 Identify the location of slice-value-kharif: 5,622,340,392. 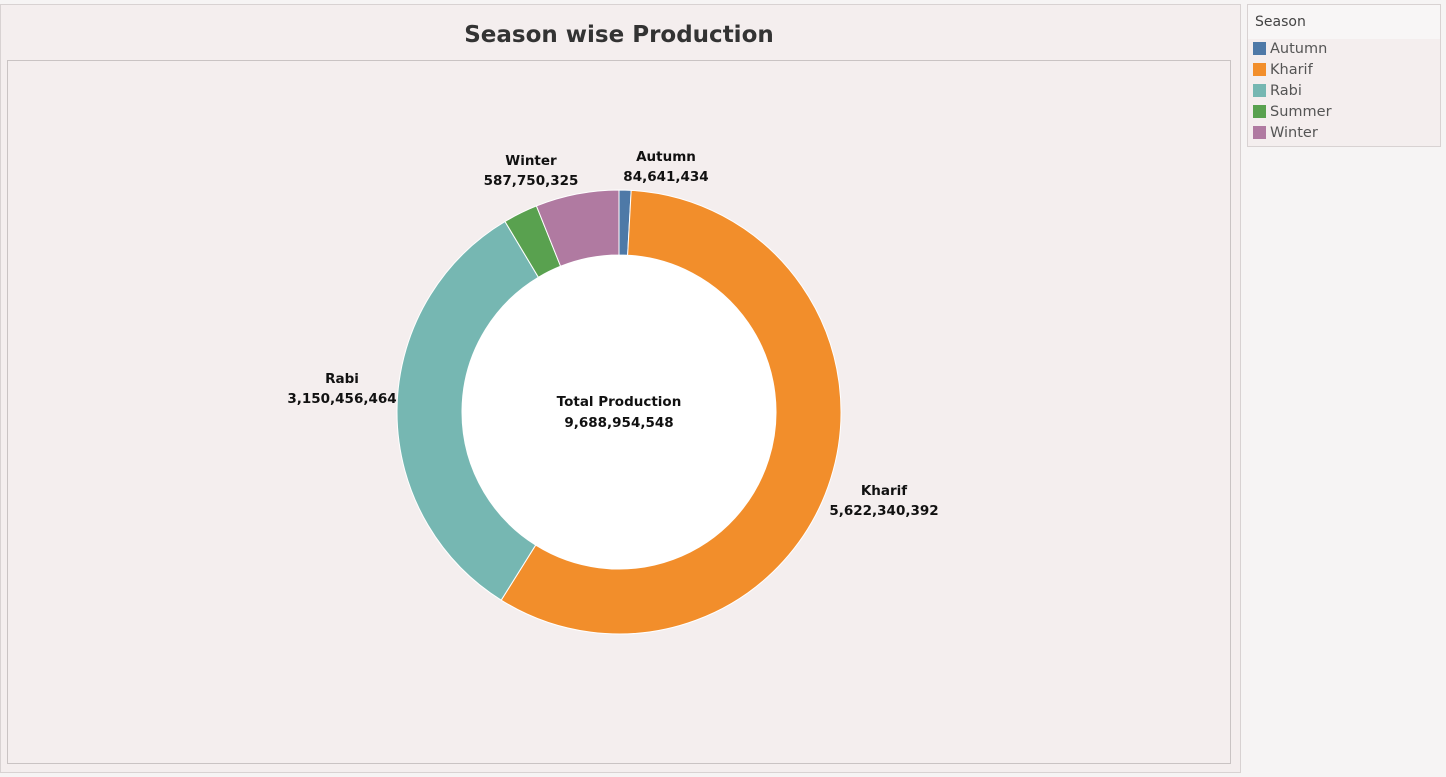
(883, 511).